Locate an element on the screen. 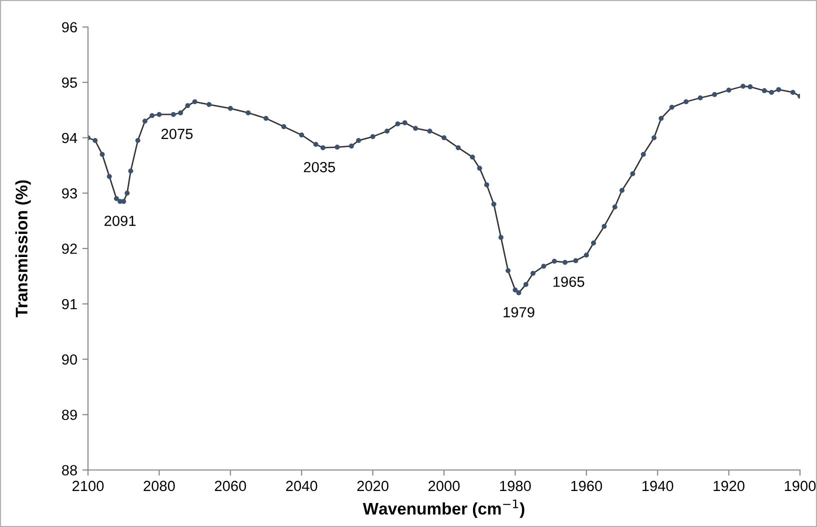 The height and width of the screenshot is (527, 817). x-tick-label: 2020 is located at coordinates (372, 486).